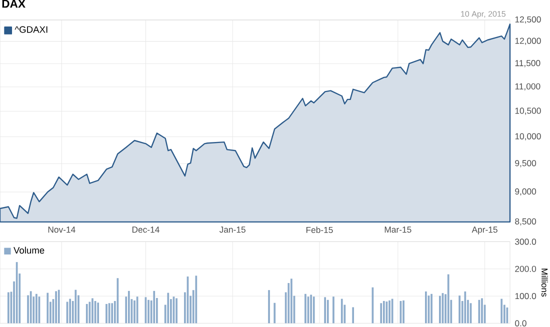  What do you see at coordinates (520, 323) in the screenshot?
I see `y-tick-label: 0.0` at bounding box center [520, 323].